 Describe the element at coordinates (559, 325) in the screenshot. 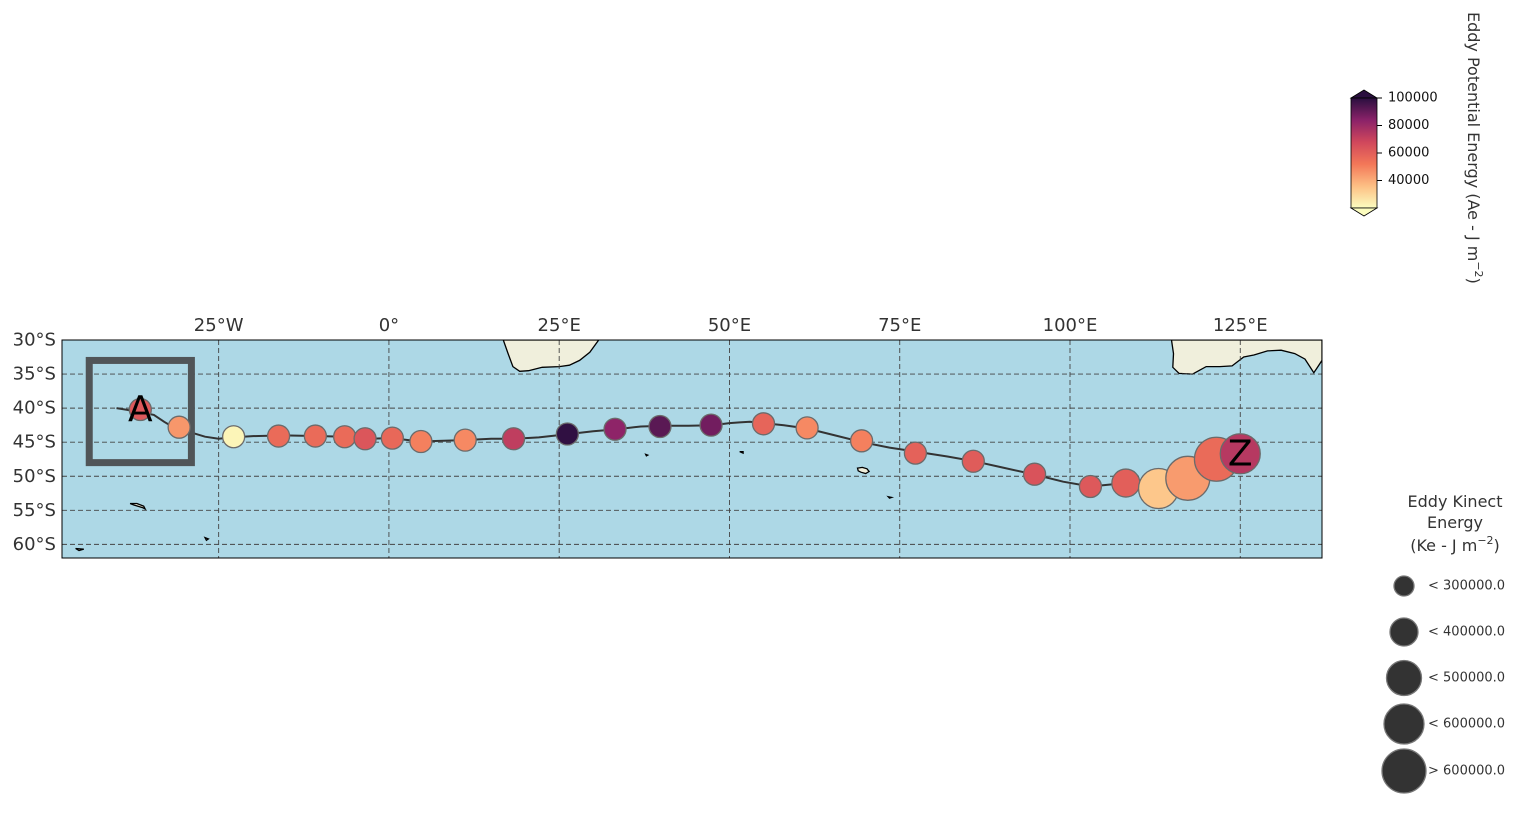

I see `longitude-tick-label: 25°E` at that location.